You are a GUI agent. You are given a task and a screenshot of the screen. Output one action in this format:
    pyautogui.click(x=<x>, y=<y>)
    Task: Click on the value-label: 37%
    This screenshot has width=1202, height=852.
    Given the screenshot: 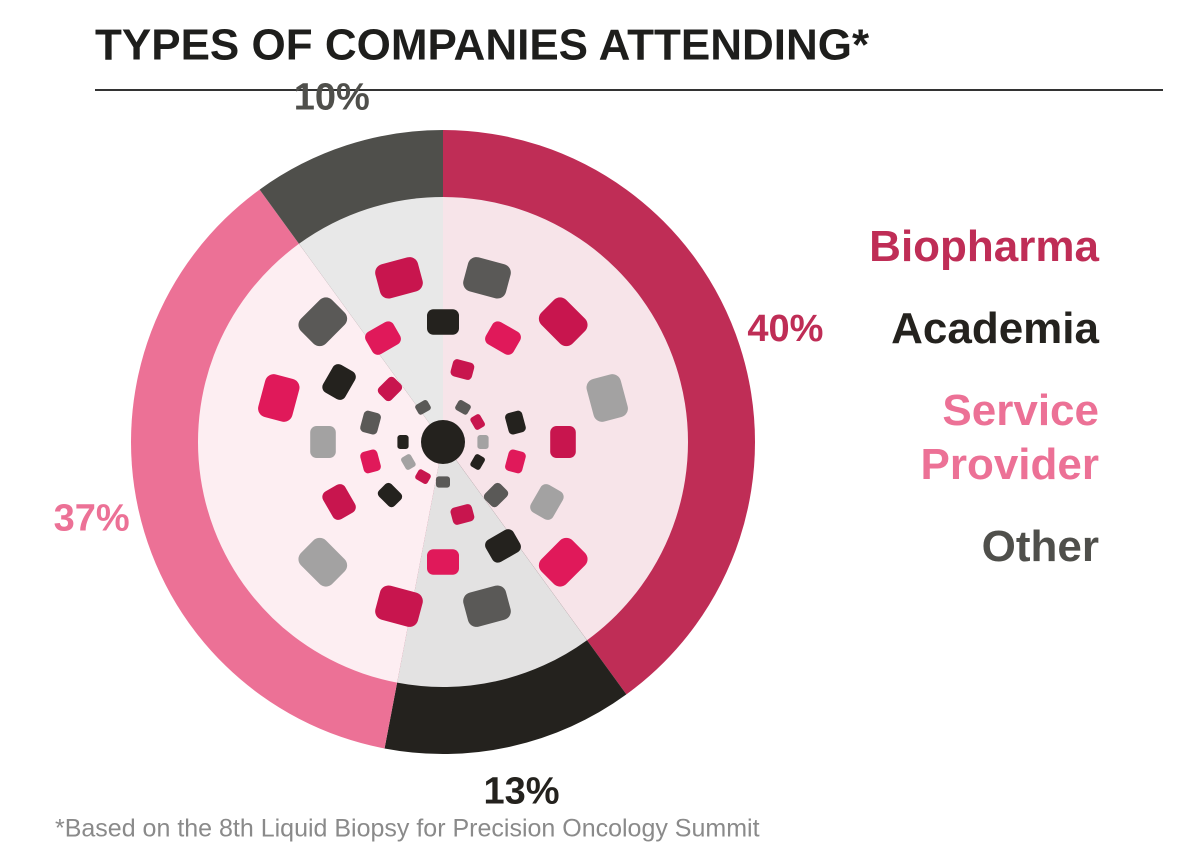 What is the action you would take?
    pyautogui.click(x=92, y=519)
    